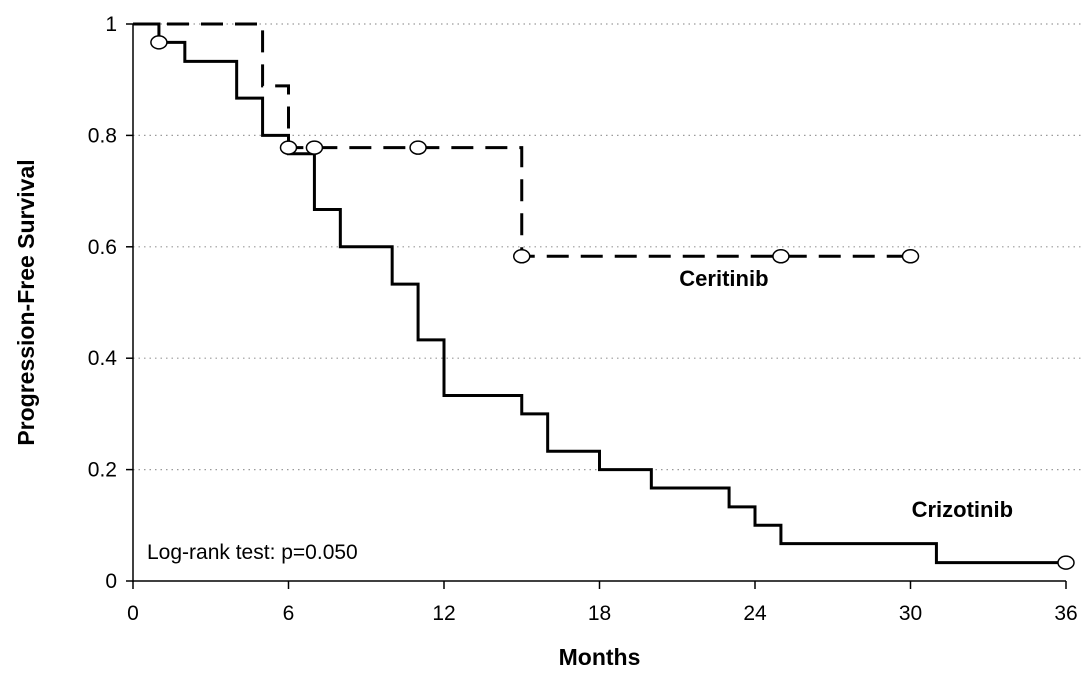  Describe the element at coordinates (443, 613) in the screenshot. I see `x-tick-label: 12` at that location.